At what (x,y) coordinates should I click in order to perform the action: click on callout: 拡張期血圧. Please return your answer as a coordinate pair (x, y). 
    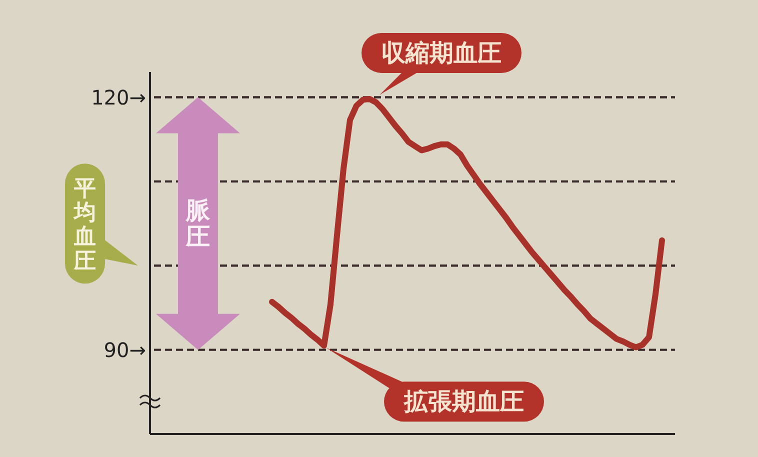
    Looking at the image, I should click on (435, 385).